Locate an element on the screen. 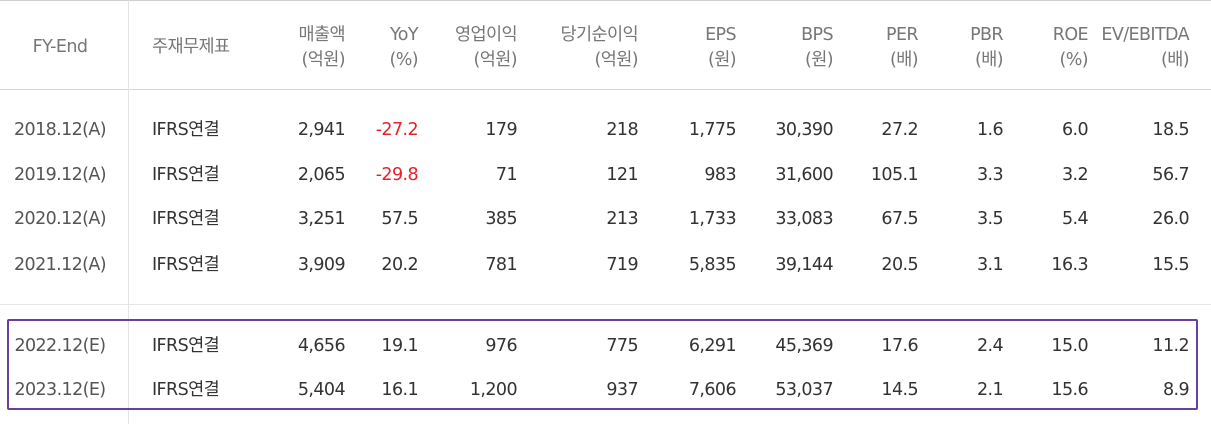 Image resolution: width=1211 pixels, height=424 pixels. header-roe-unit: (%) is located at coordinates (1074, 60).